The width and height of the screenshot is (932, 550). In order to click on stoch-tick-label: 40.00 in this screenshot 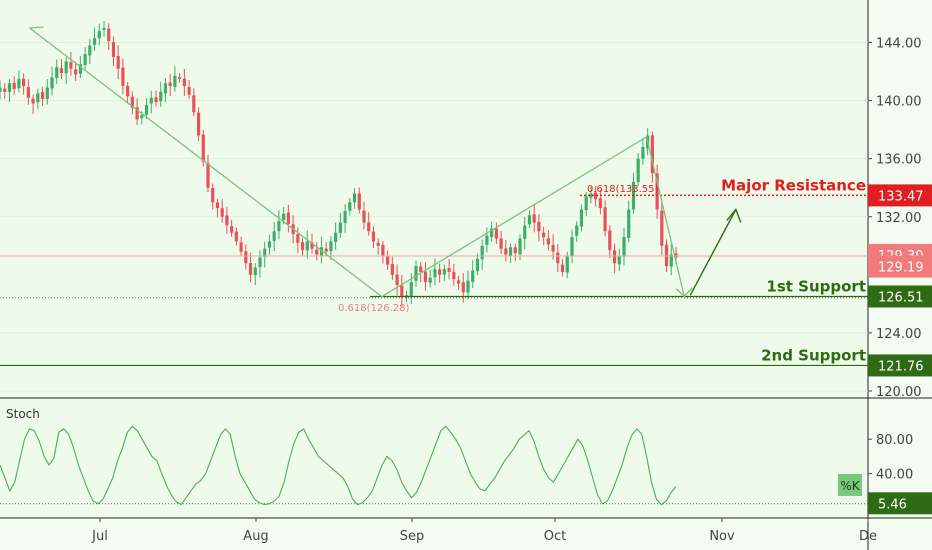, I will do `click(894, 475)`.